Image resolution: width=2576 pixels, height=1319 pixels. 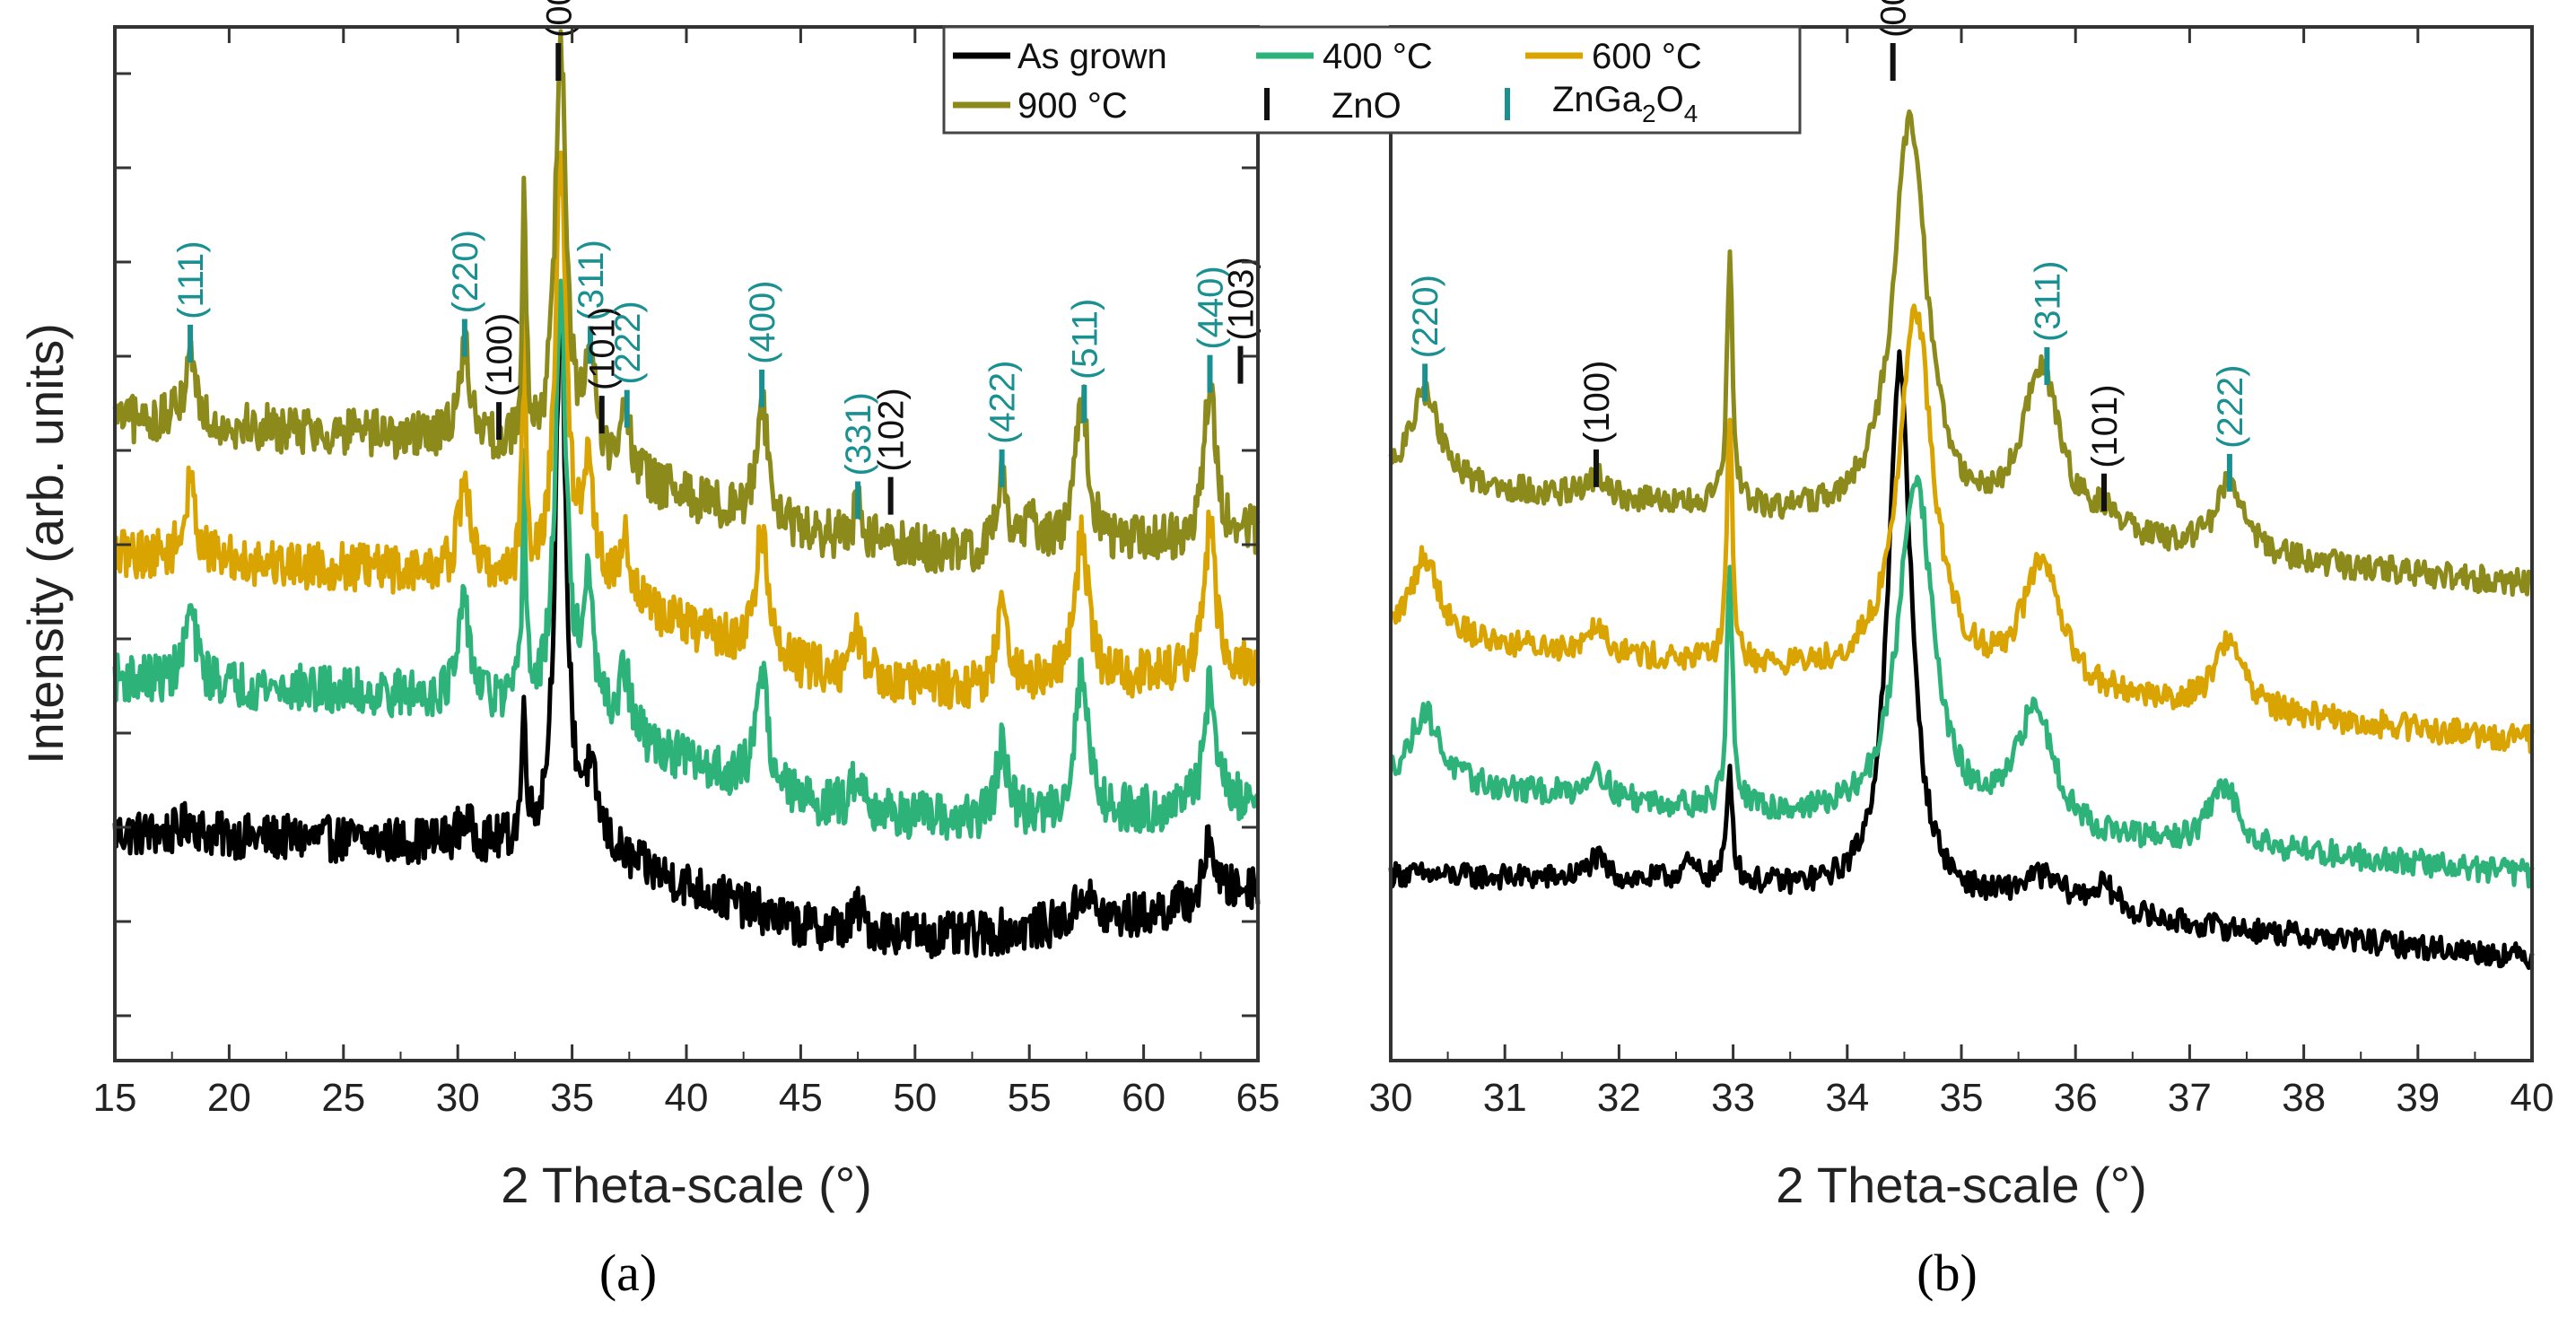 What do you see at coordinates (458, 1098) in the screenshot?
I see `panel-a-x-tick-label: 30` at bounding box center [458, 1098].